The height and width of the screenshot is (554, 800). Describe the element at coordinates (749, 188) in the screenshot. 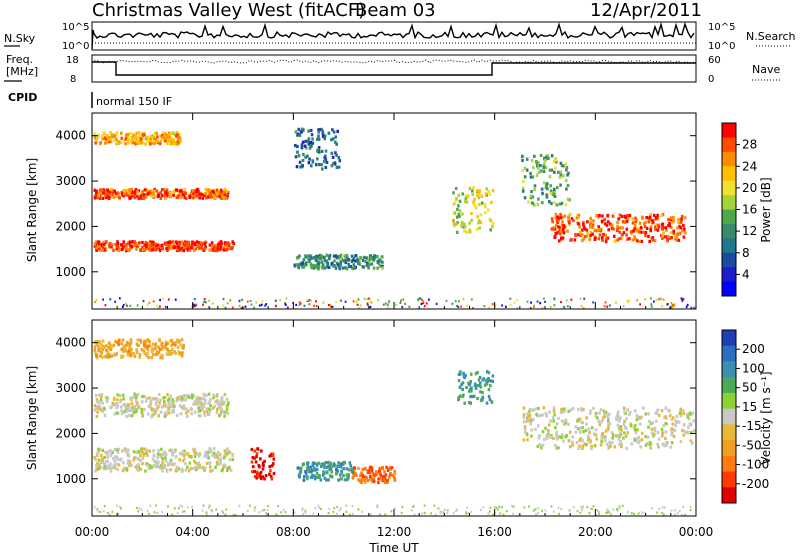

I see `colorbar-tick-label: 20` at that location.